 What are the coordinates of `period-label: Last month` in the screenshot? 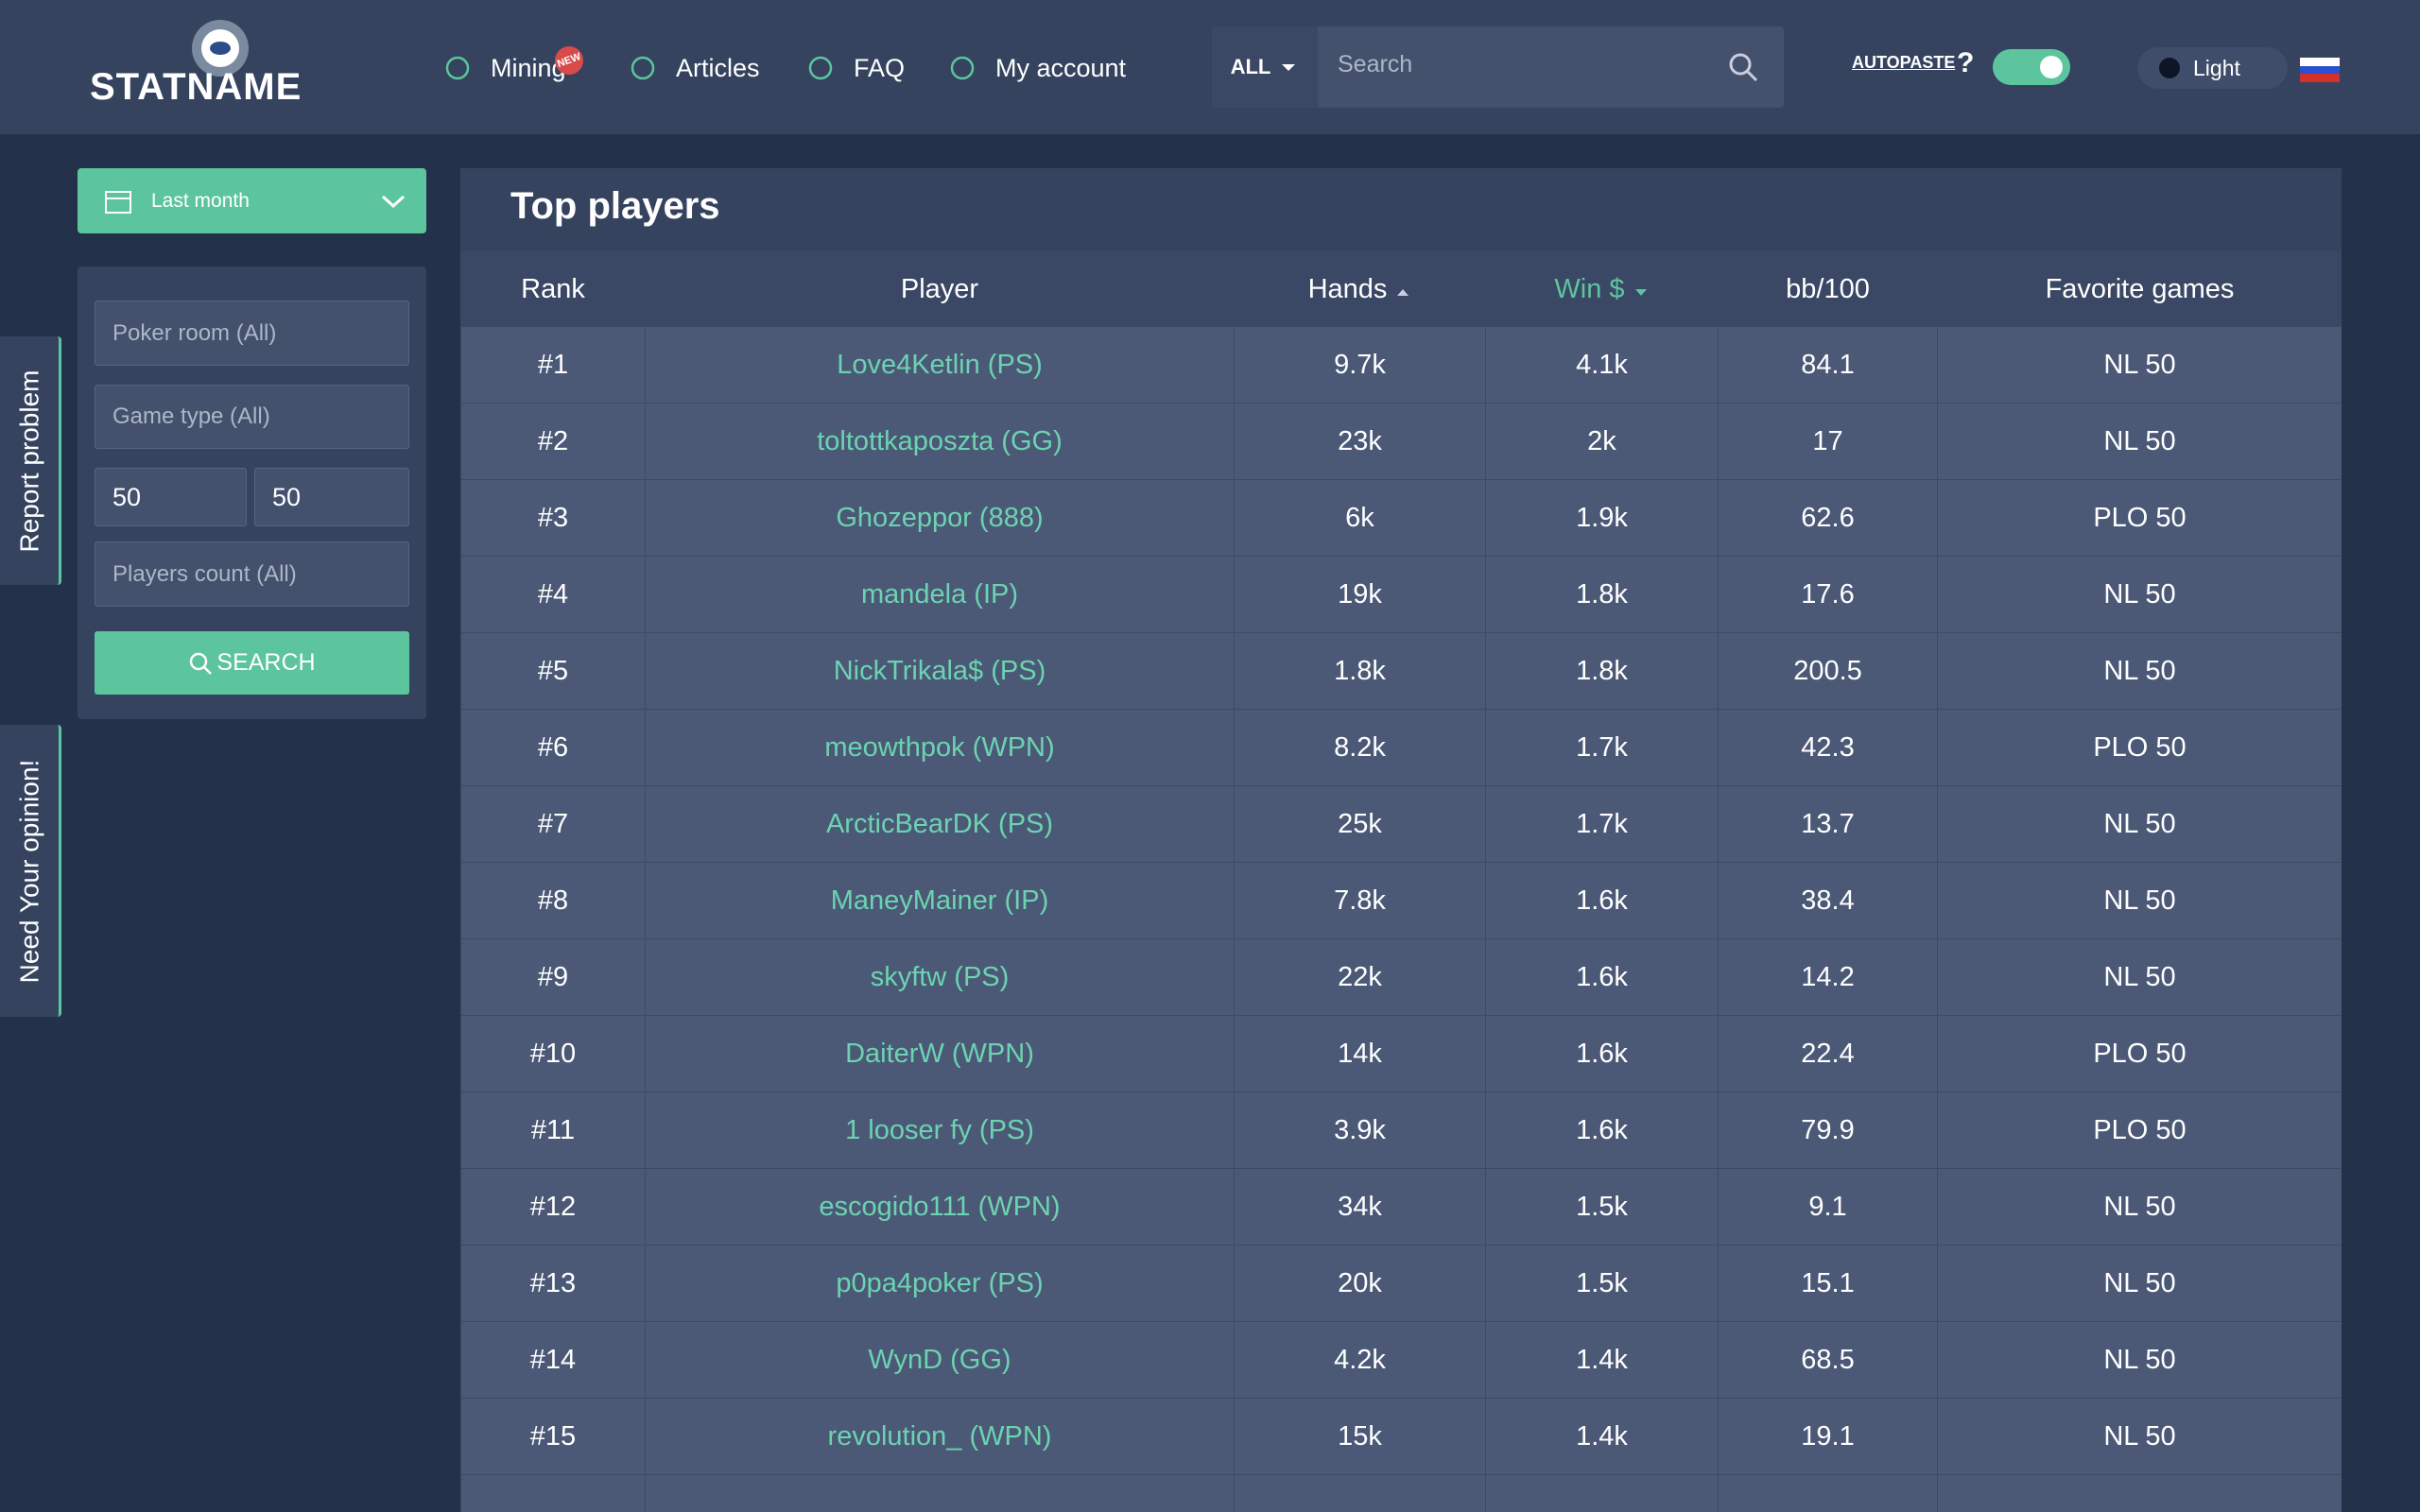 It's located at (201, 200).